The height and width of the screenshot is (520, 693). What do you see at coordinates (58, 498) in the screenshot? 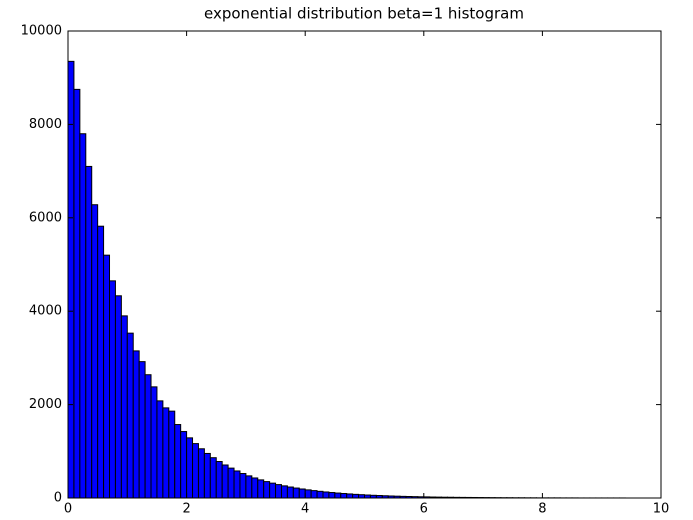
I see `y-tick-label: 0` at bounding box center [58, 498].